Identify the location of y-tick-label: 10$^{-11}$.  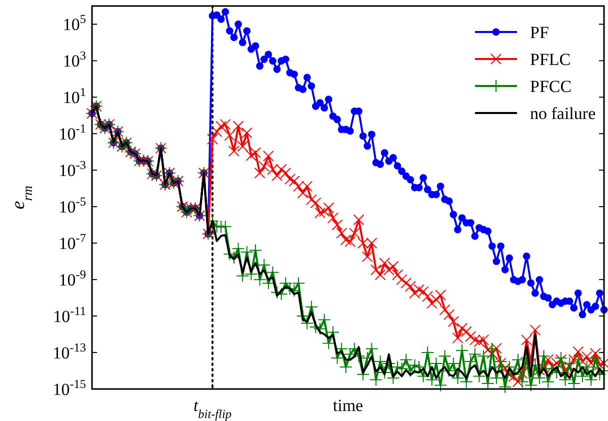
(69, 315).